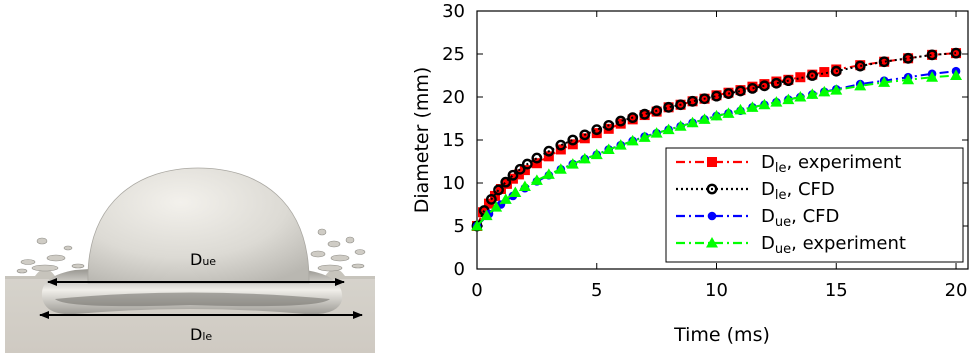 The height and width of the screenshot is (358, 975). I want to click on x-tick-label: 15, so click(836, 290).